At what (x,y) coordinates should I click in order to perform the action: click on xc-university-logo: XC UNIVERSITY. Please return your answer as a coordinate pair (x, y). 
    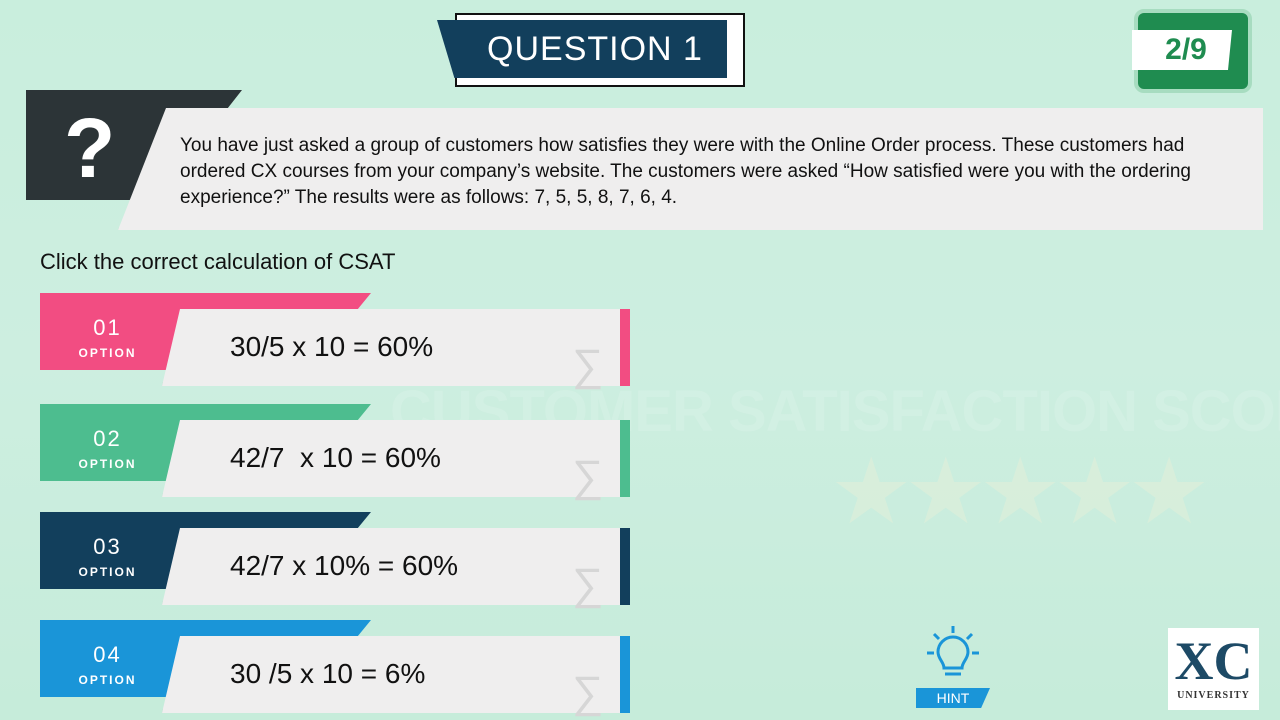
    Looking at the image, I should click on (1213, 669).